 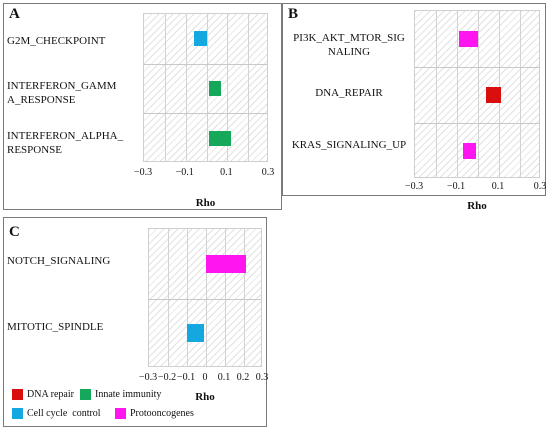 I want to click on x-tick-label: −0.2, so click(x=167, y=377).